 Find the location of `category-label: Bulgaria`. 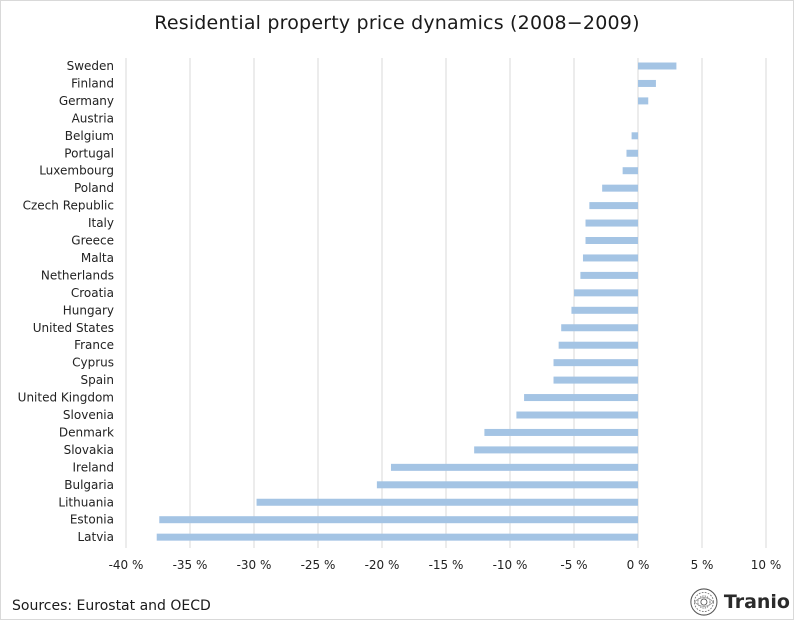

category-label: Bulgaria is located at coordinates (89, 485).